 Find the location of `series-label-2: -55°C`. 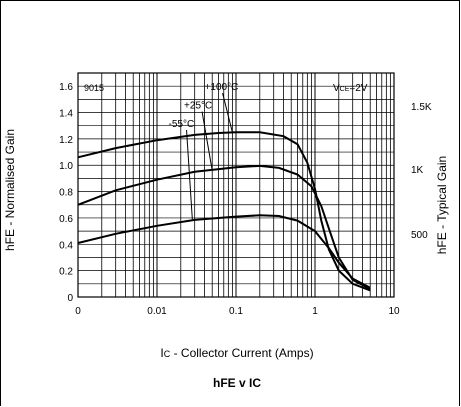

series-label-2: -55°C is located at coordinates (182, 124).